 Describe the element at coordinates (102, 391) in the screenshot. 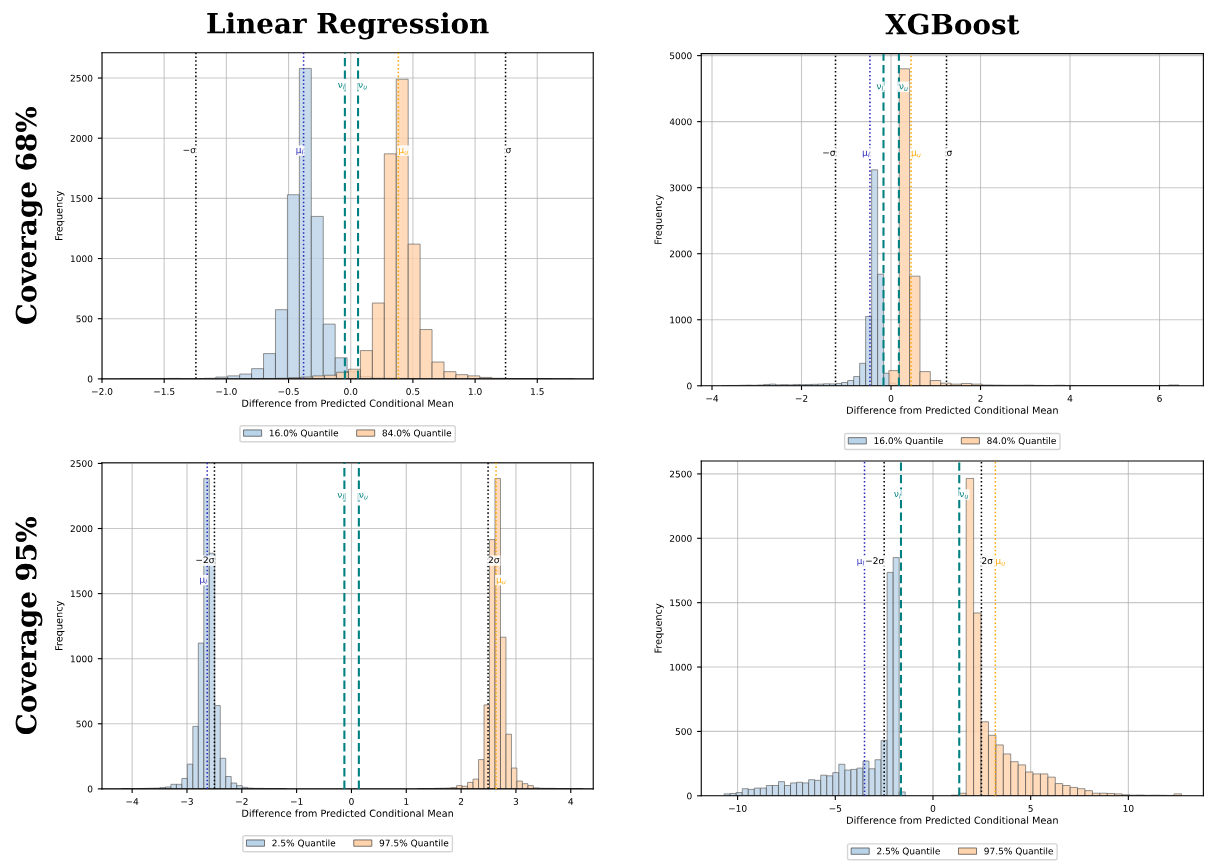

I see `x-tick-label: −2.0` at that location.